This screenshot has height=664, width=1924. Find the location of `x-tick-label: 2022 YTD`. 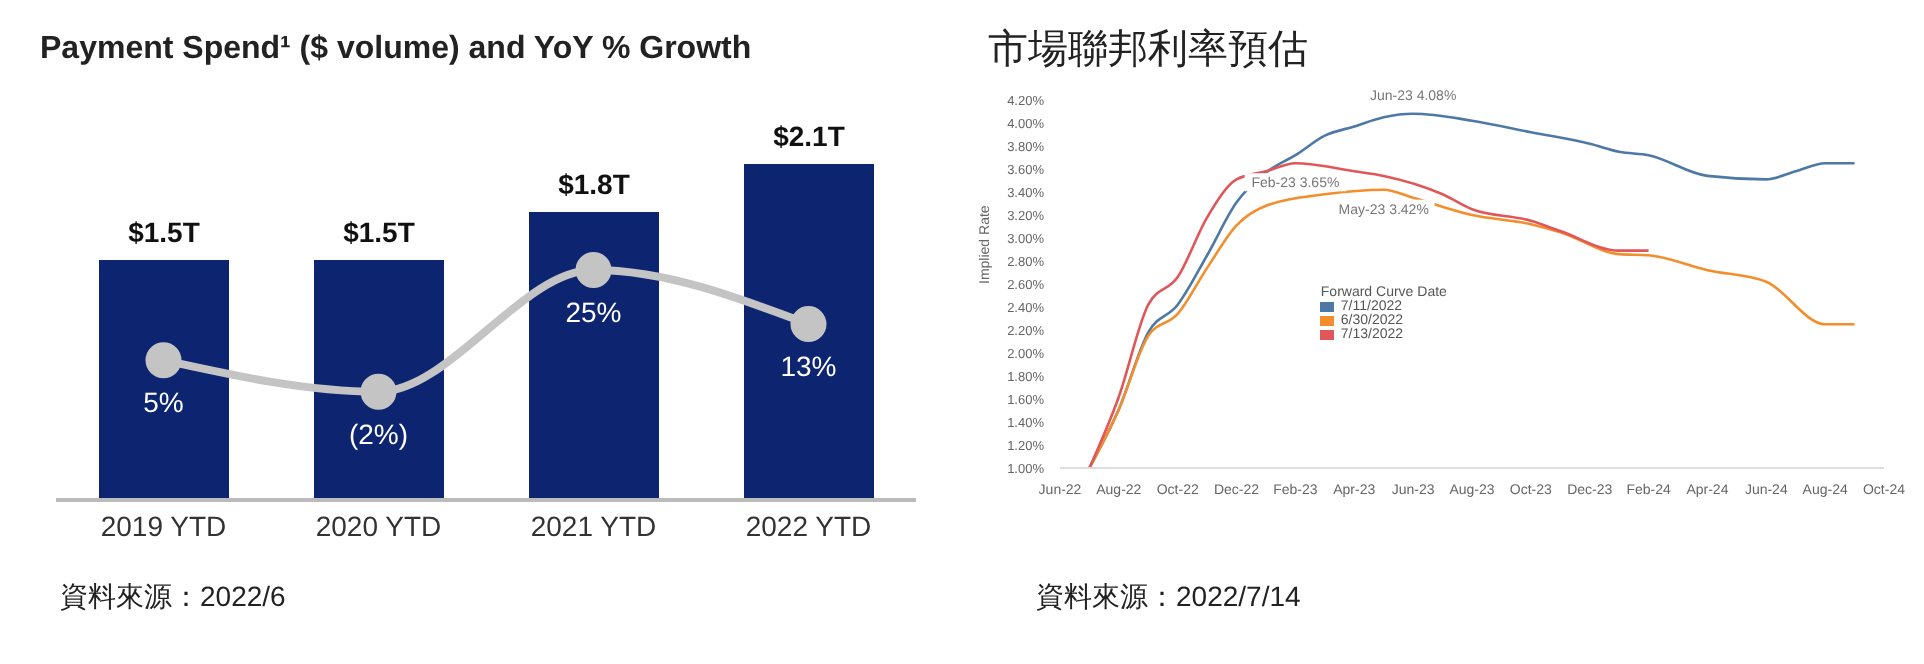

x-tick-label: 2022 YTD is located at coordinates (808, 525).